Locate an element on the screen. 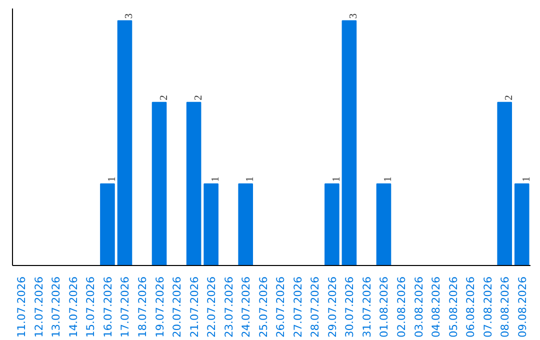 The width and height of the screenshot is (540, 340). x-tick-label: 18.07.2026 is located at coordinates (142, 307).